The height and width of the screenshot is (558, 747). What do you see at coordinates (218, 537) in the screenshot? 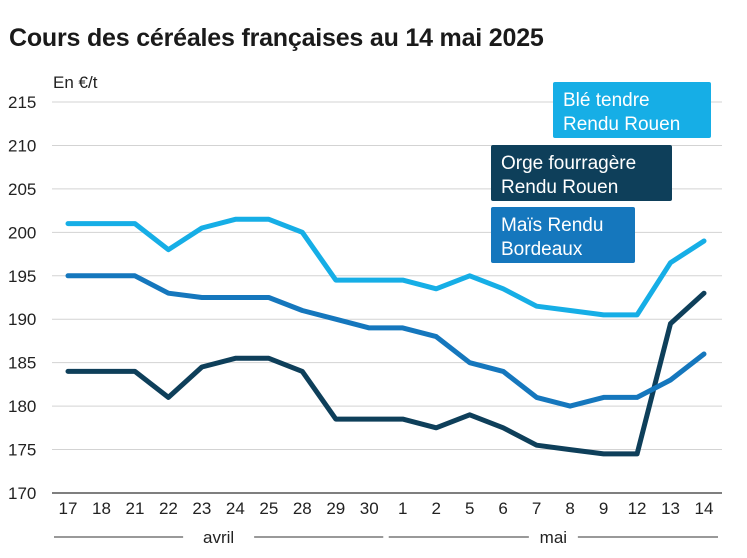
I see `month-label: avril` at bounding box center [218, 537].